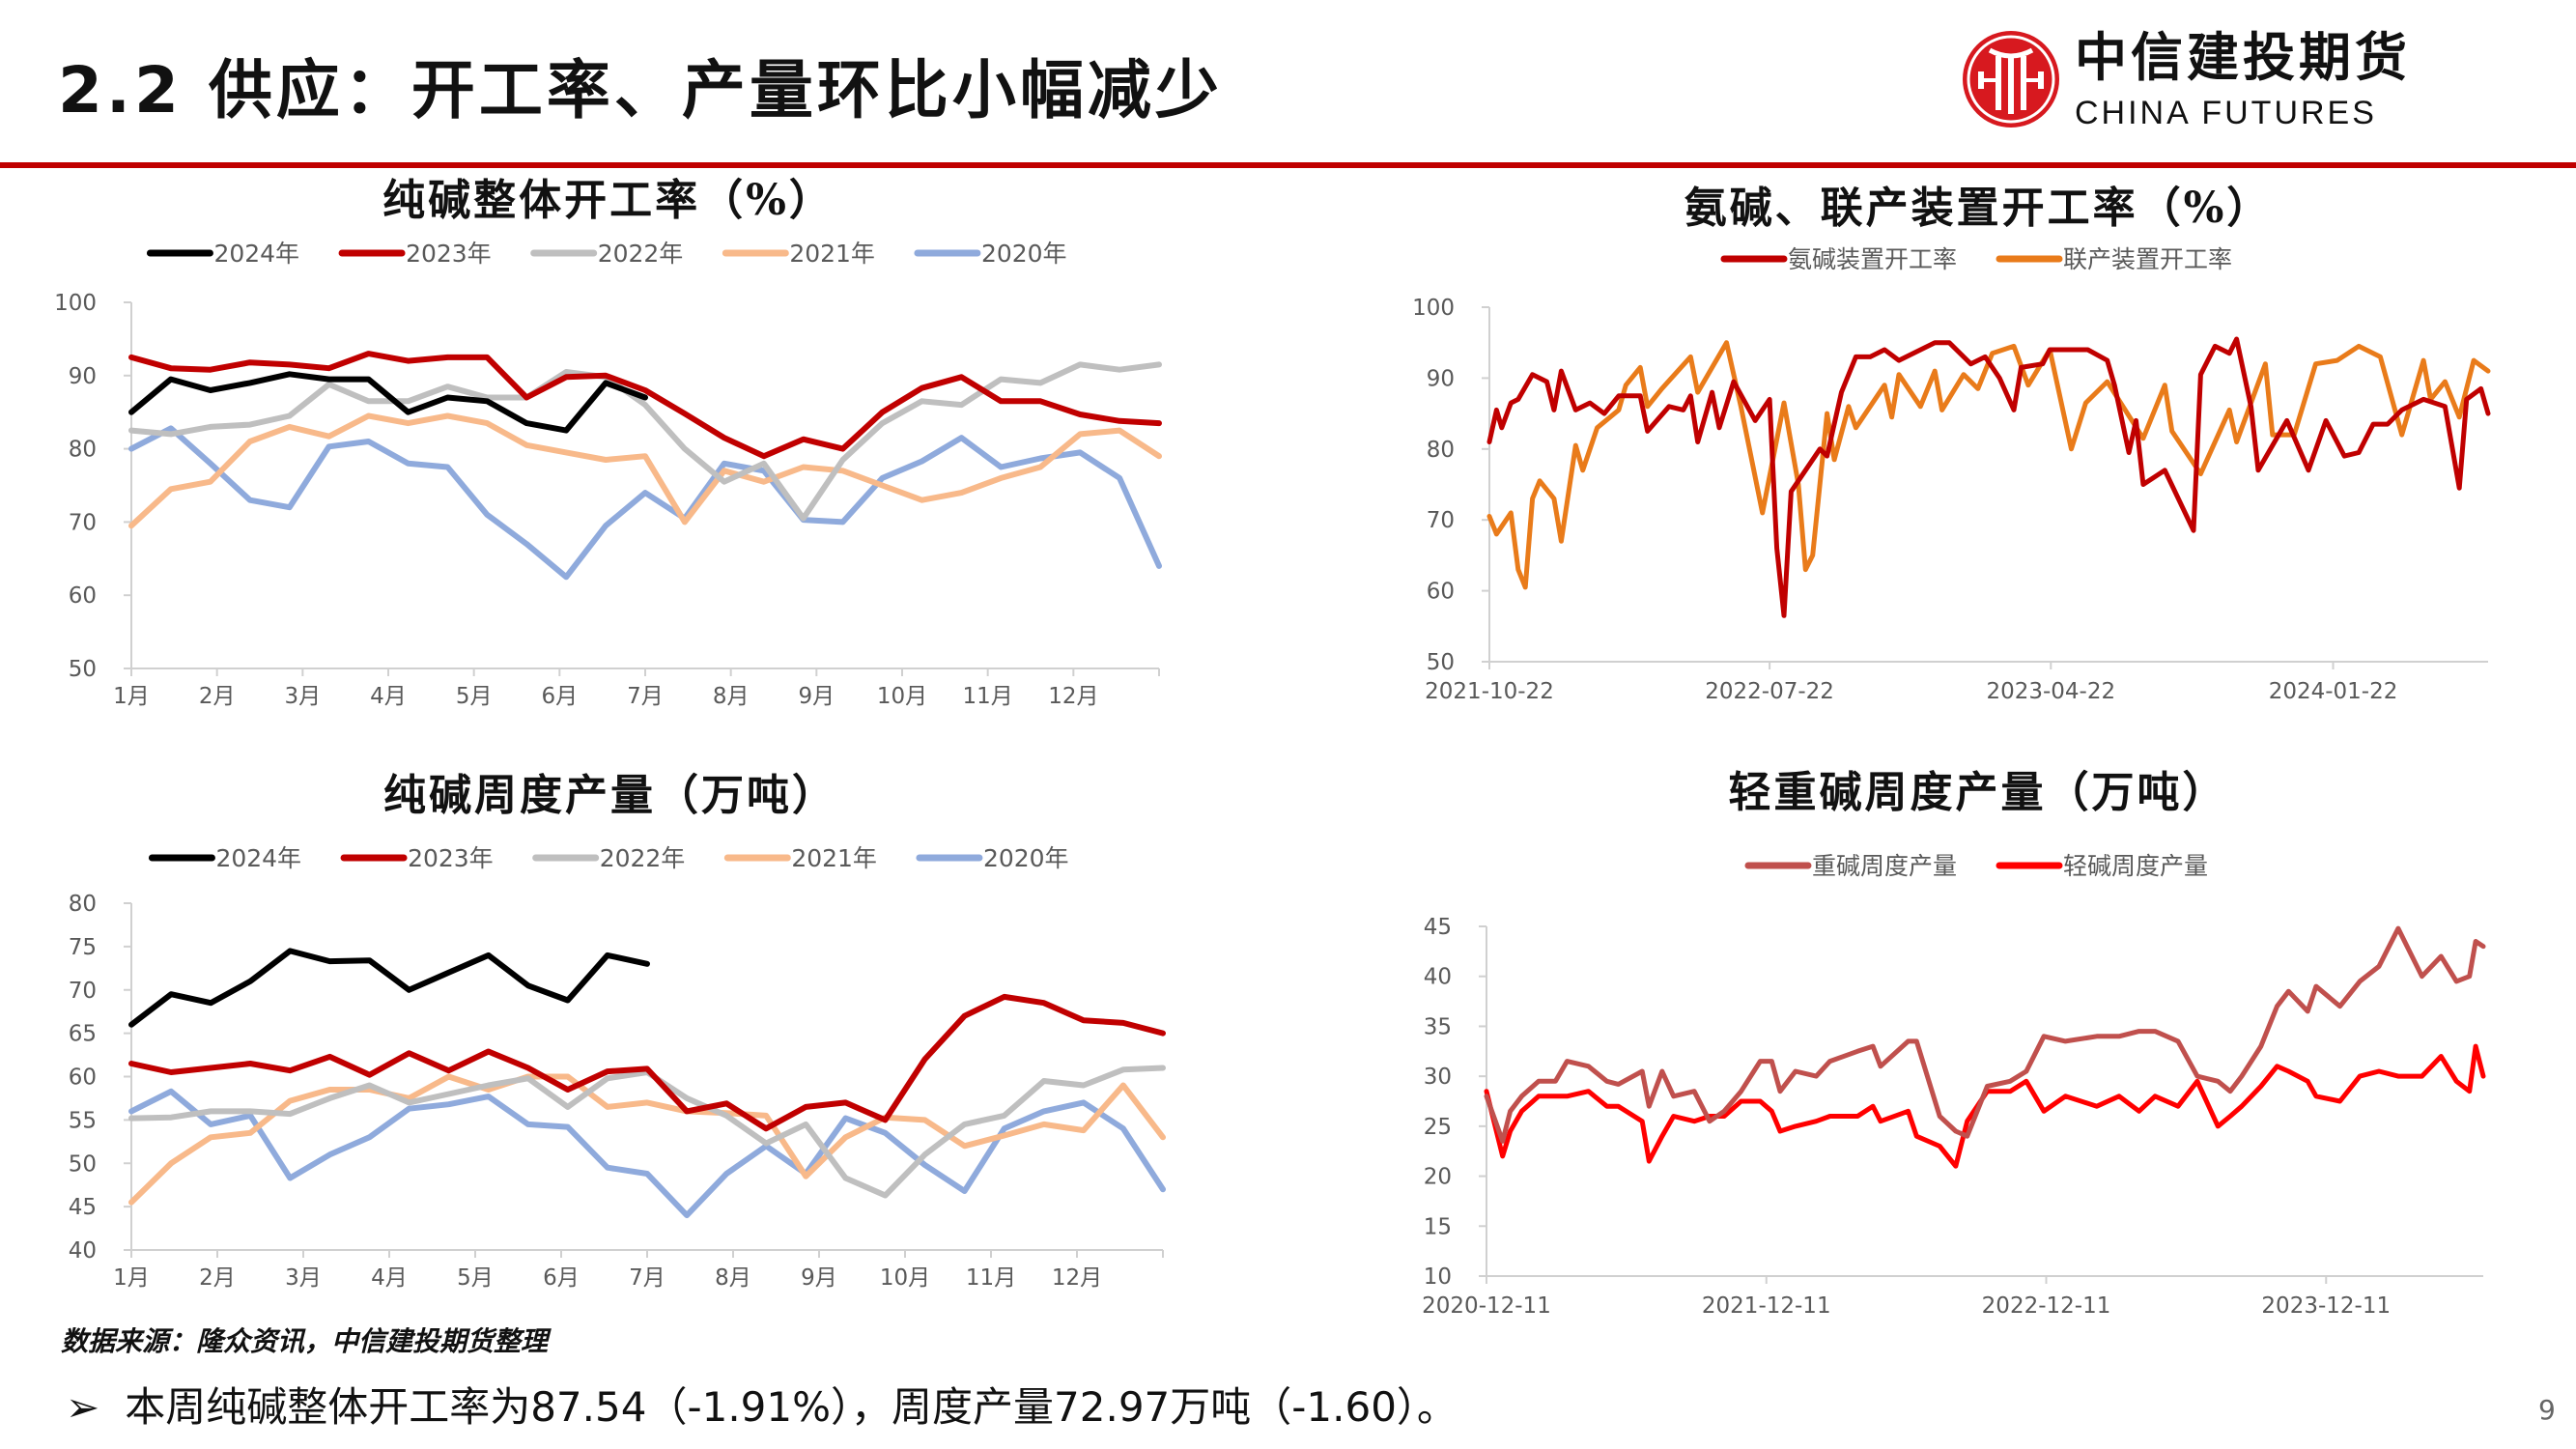 This screenshot has width=2576, height=1449. What do you see at coordinates (2333, 691) in the screenshot?
I see `x-tick-label: 2024-01-22` at bounding box center [2333, 691].